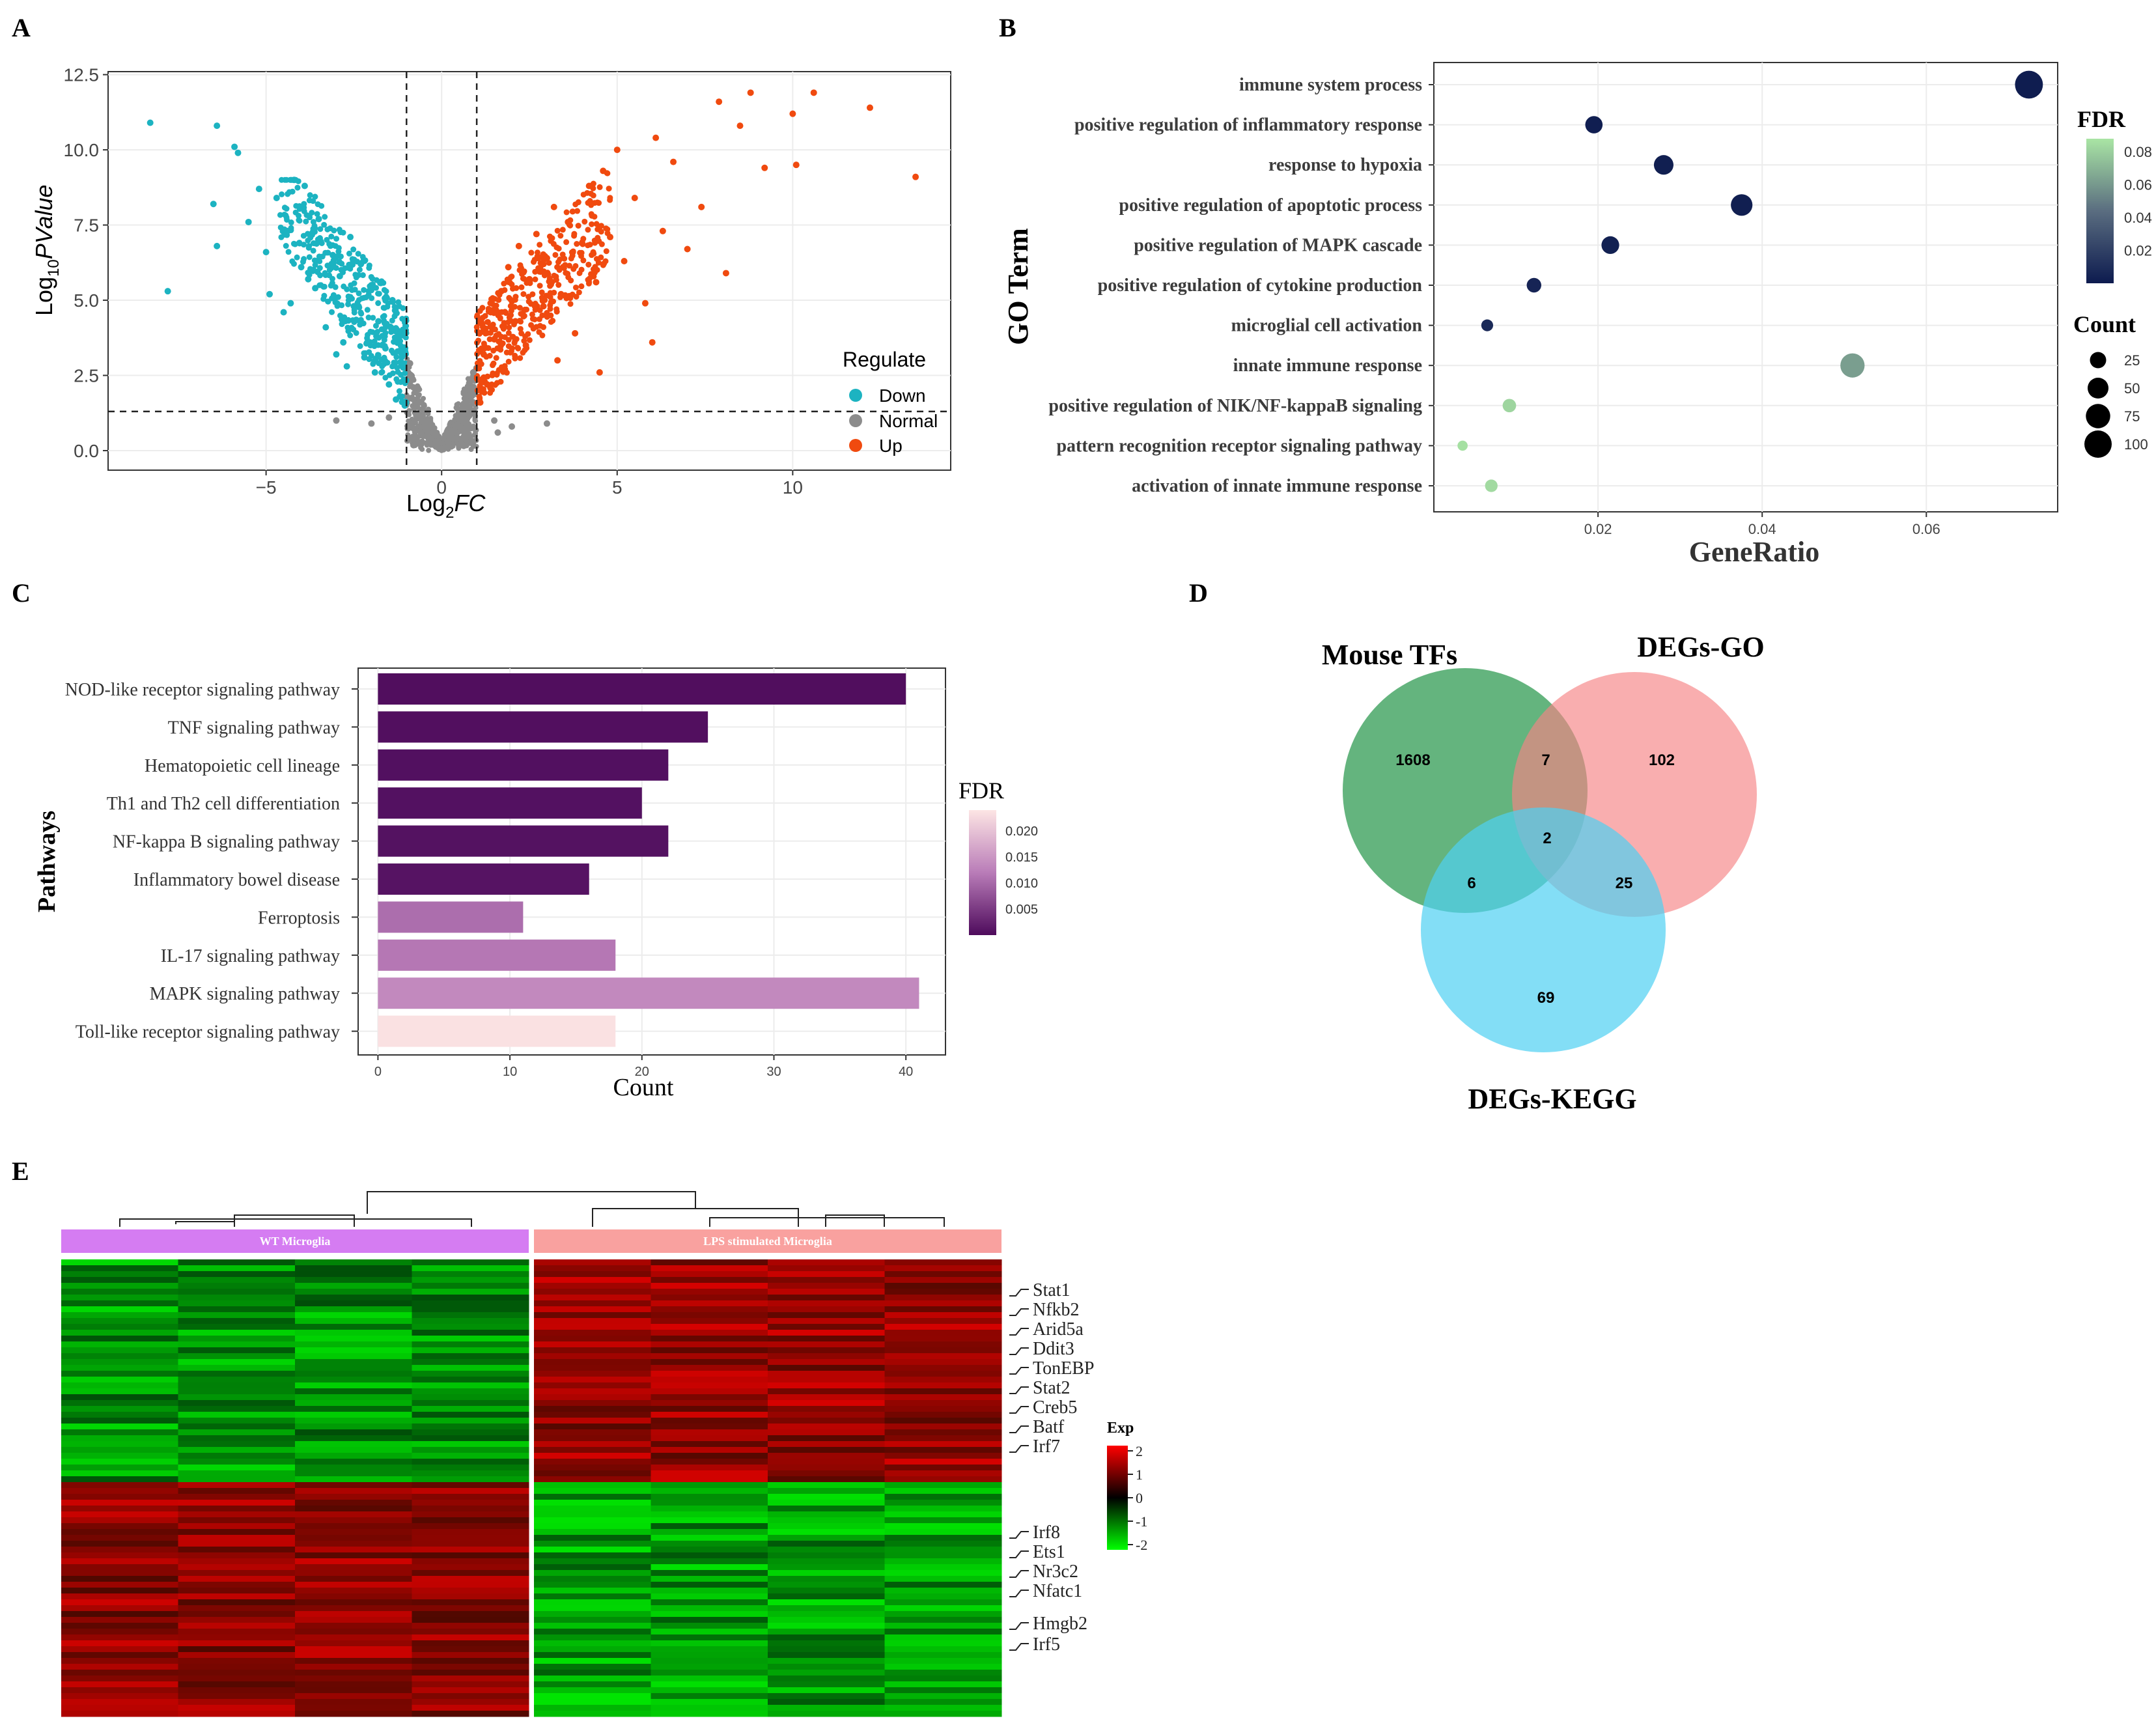 The height and width of the screenshot is (1725, 2156). Describe the element at coordinates (1046, 1532) in the screenshot. I see `heatmap-gene-label: Irf8` at that location.